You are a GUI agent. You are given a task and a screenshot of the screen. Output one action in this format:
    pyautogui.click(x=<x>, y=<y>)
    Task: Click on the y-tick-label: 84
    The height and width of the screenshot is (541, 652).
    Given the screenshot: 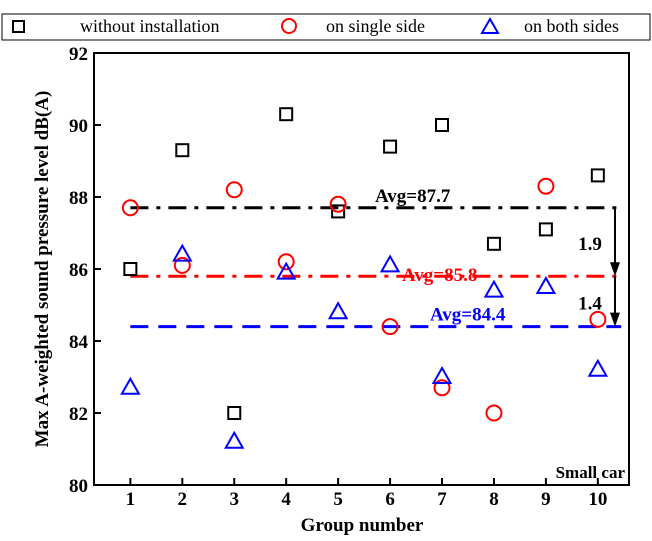 What is the action you would take?
    pyautogui.click(x=79, y=342)
    